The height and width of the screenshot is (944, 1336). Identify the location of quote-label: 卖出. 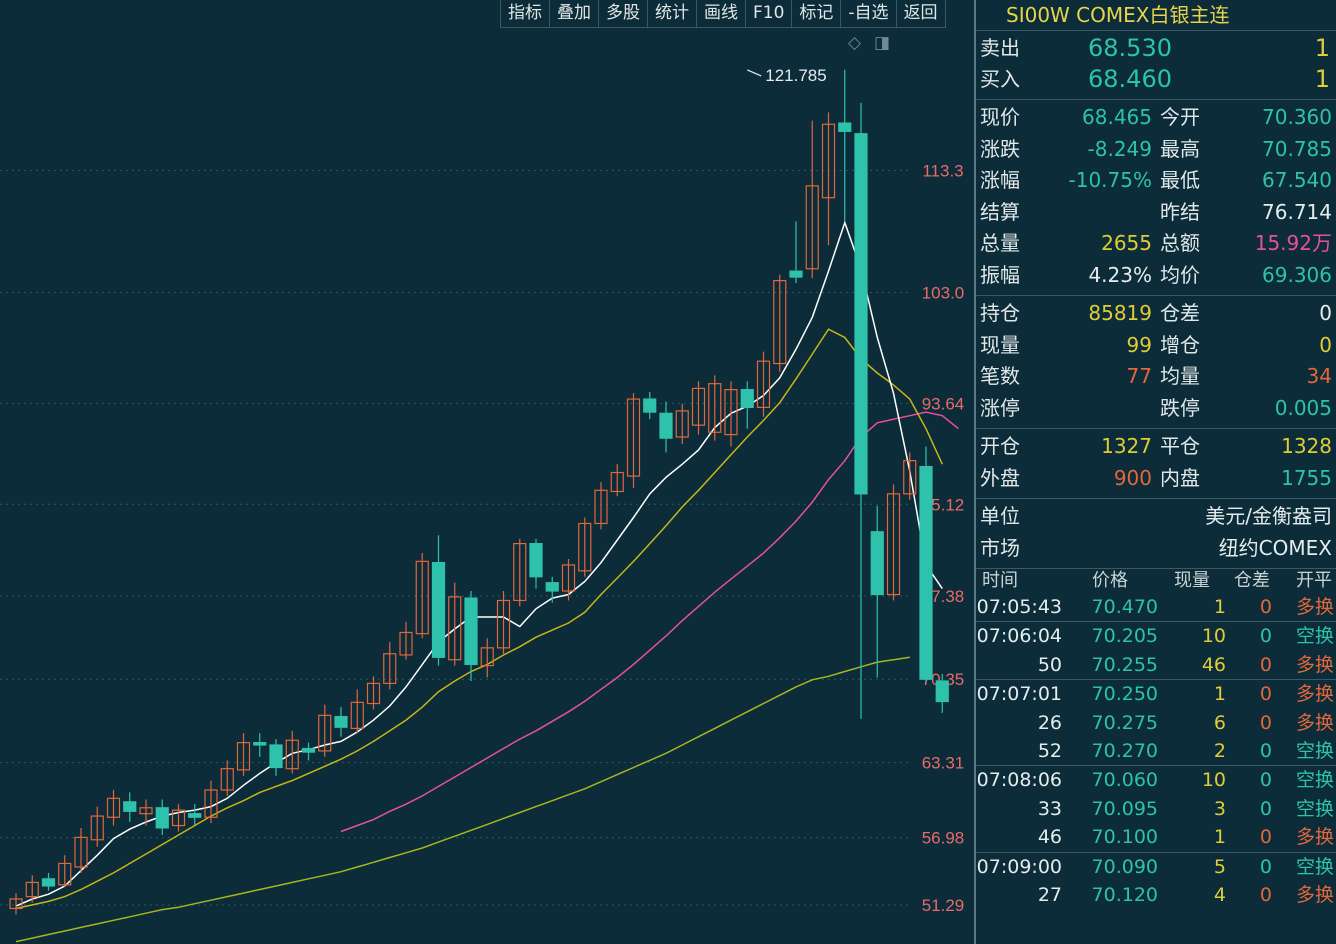
(1000, 48).